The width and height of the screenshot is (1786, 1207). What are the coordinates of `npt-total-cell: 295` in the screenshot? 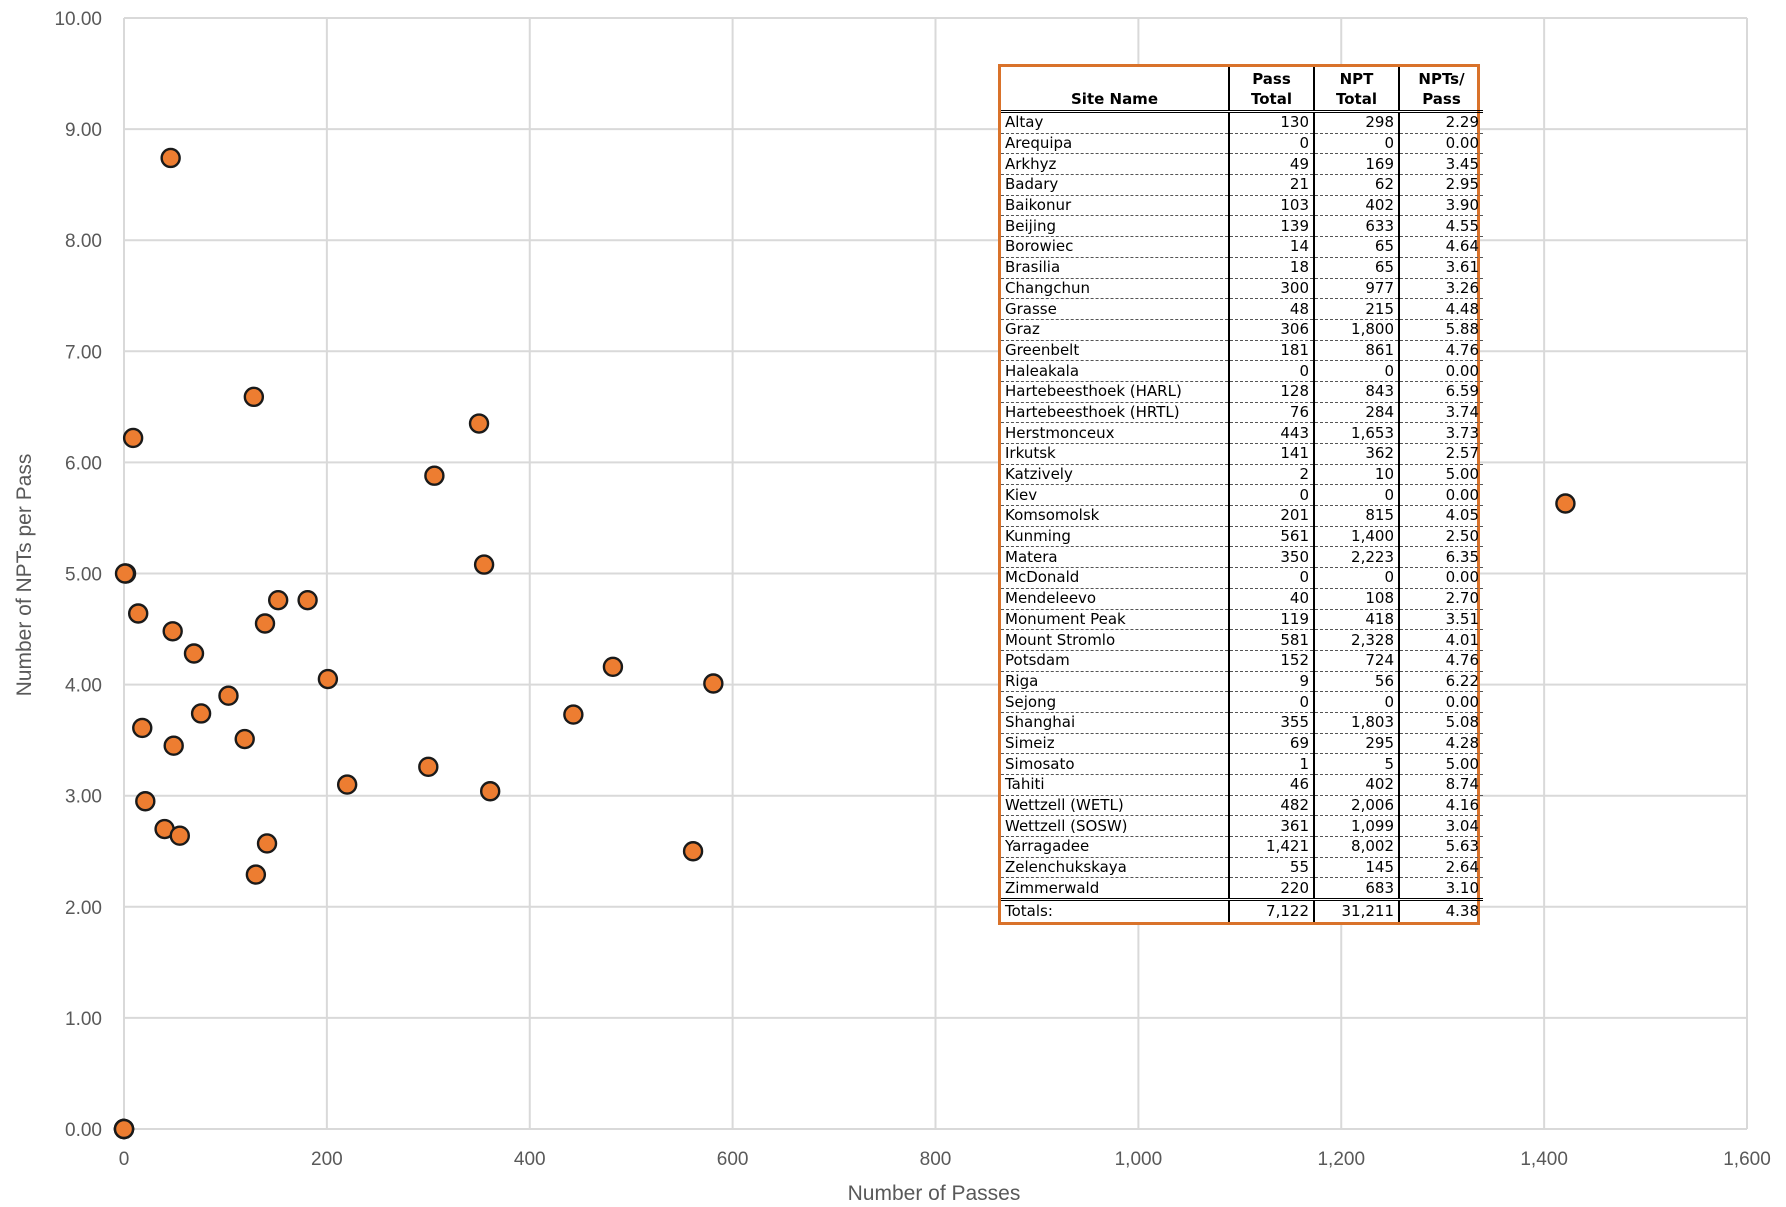 It's located at (1356, 744).